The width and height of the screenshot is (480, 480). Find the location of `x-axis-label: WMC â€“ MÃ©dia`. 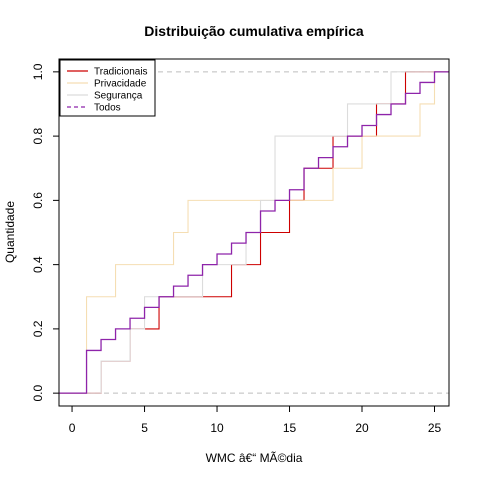

x-axis-label: WMC â€“ MÃ©dia is located at coordinates (254, 458).